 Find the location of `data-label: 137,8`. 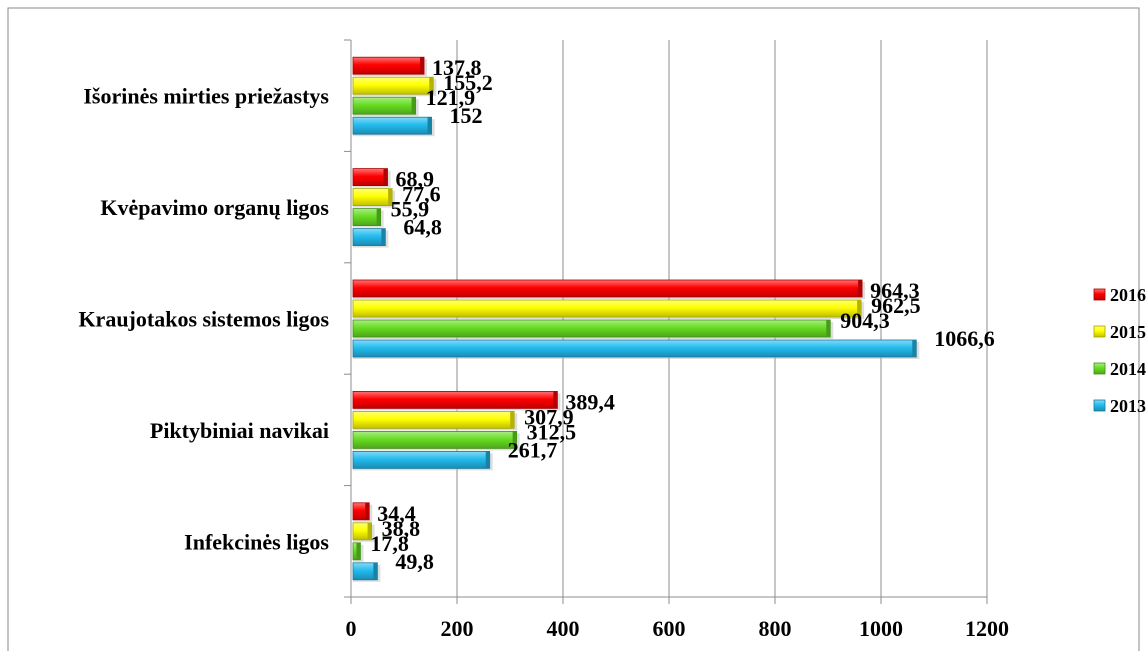

data-label: 137,8 is located at coordinates (457, 67).